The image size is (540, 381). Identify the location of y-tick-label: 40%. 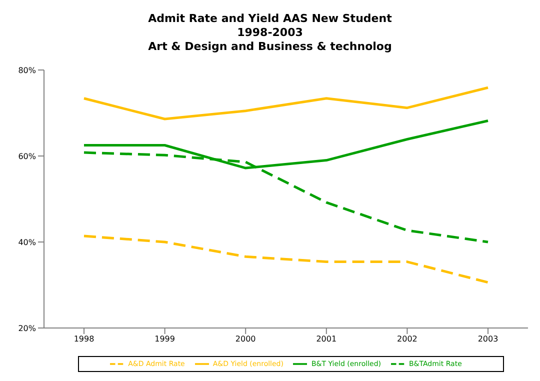
(27, 242).